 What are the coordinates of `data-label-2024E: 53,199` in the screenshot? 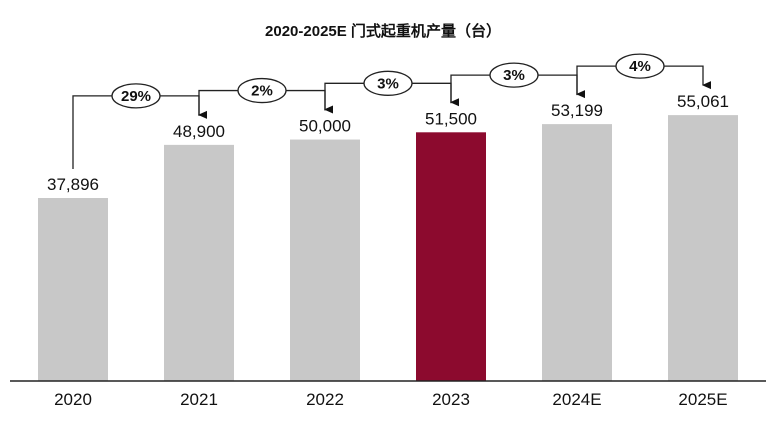 It's located at (577, 110).